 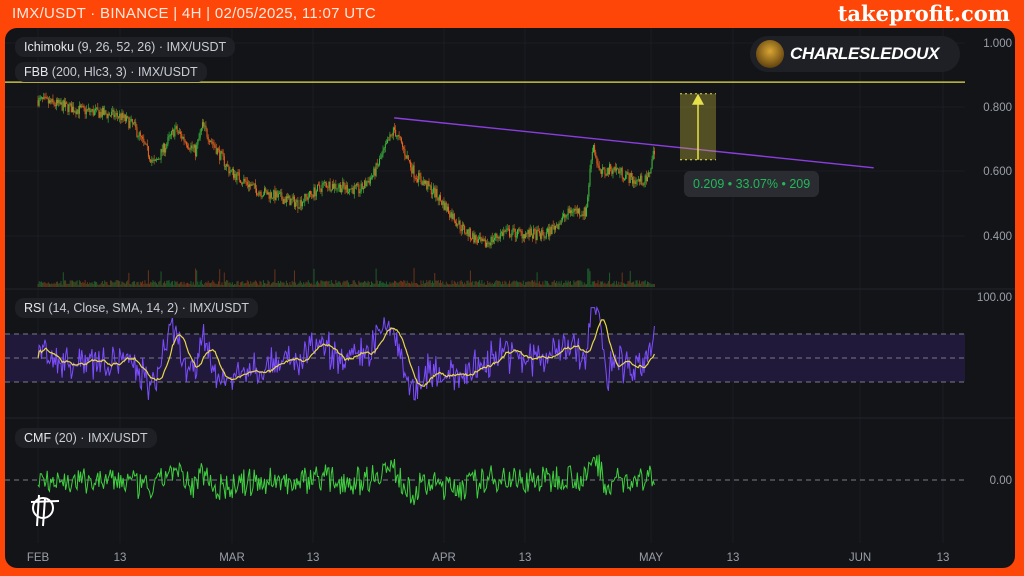 What do you see at coordinates (997, 44) in the screenshot?
I see `price-tick-label: 1.000` at bounding box center [997, 44].